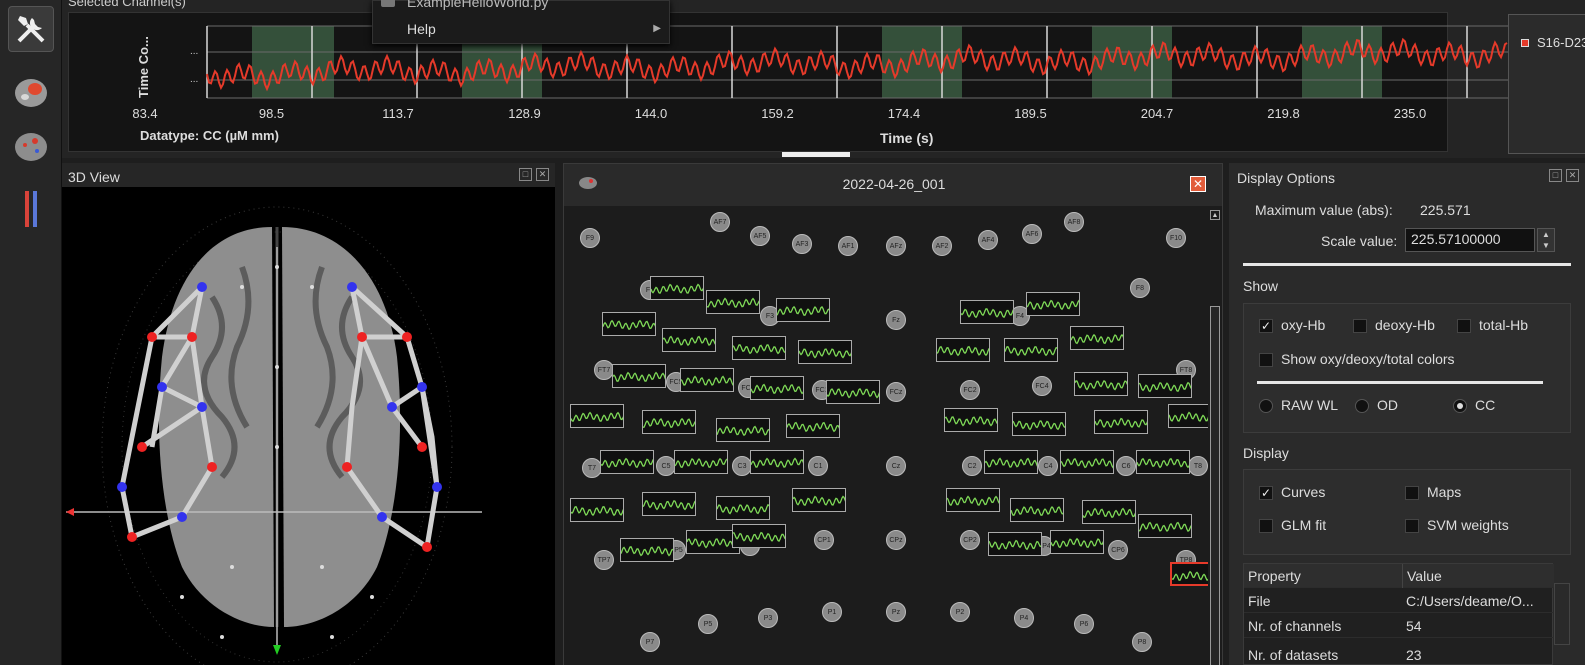  What do you see at coordinates (1546, 240) in the screenshot?
I see `scale-spinner: ▲ ▼` at bounding box center [1546, 240].